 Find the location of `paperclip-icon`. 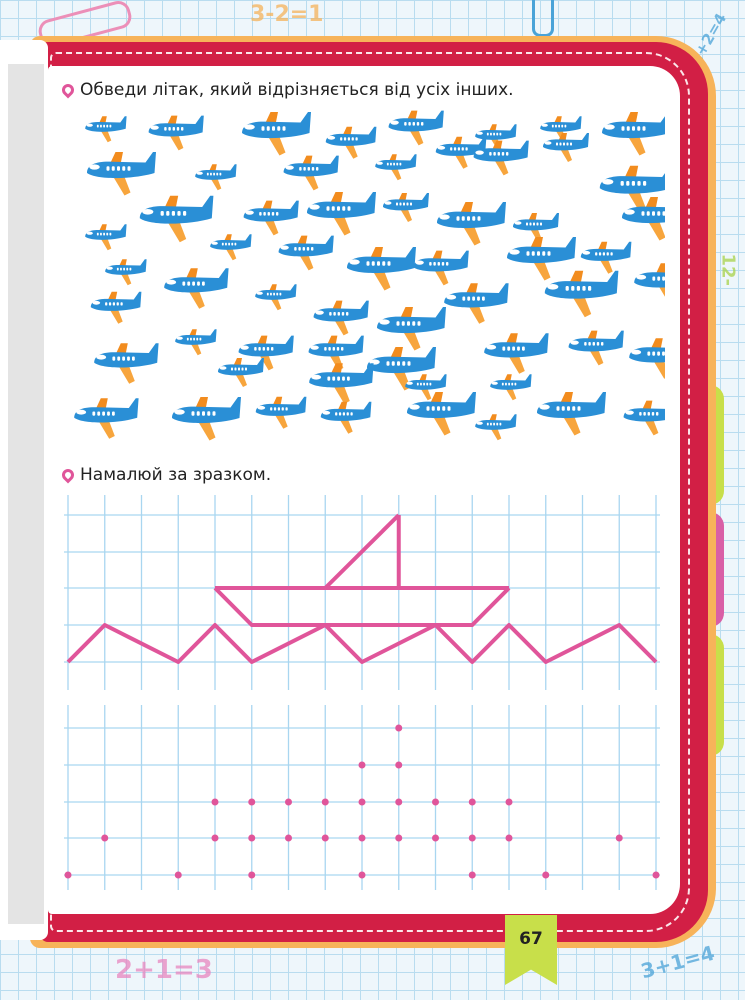

paperclip-icon is located at coordinates (543, 18).